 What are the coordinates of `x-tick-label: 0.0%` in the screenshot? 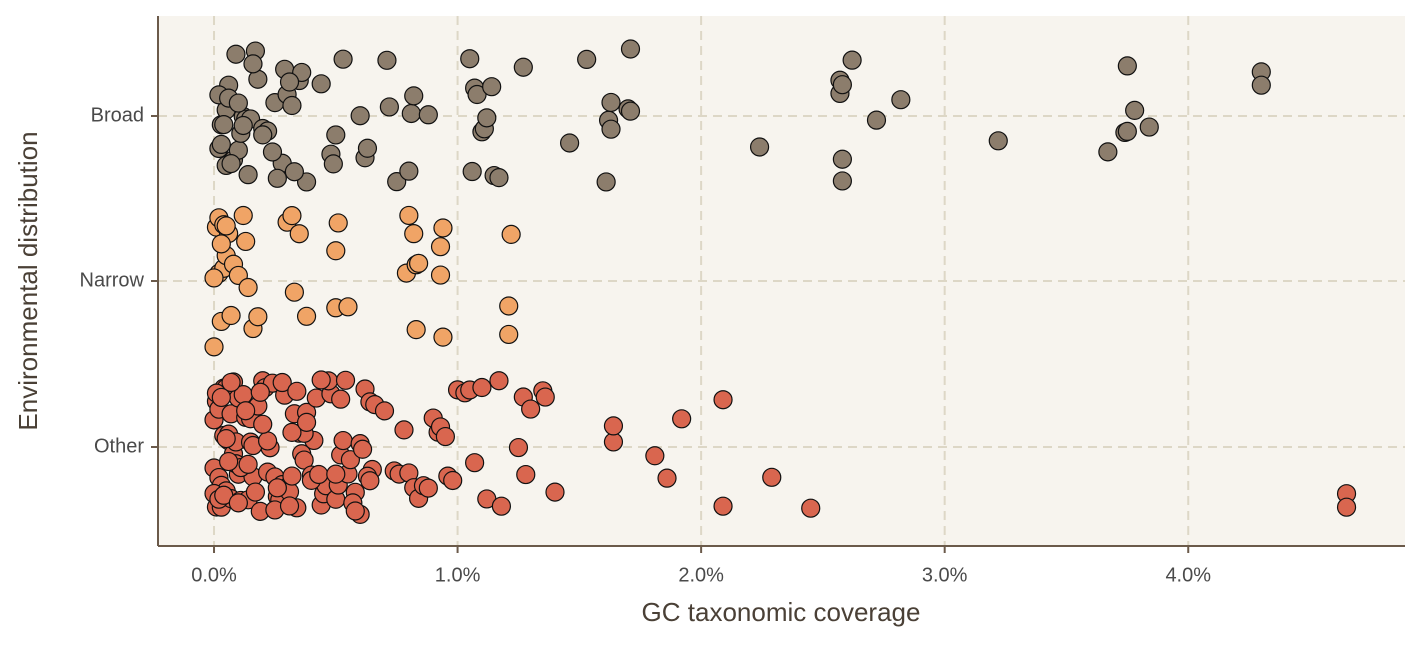 It's located at (214, 575).